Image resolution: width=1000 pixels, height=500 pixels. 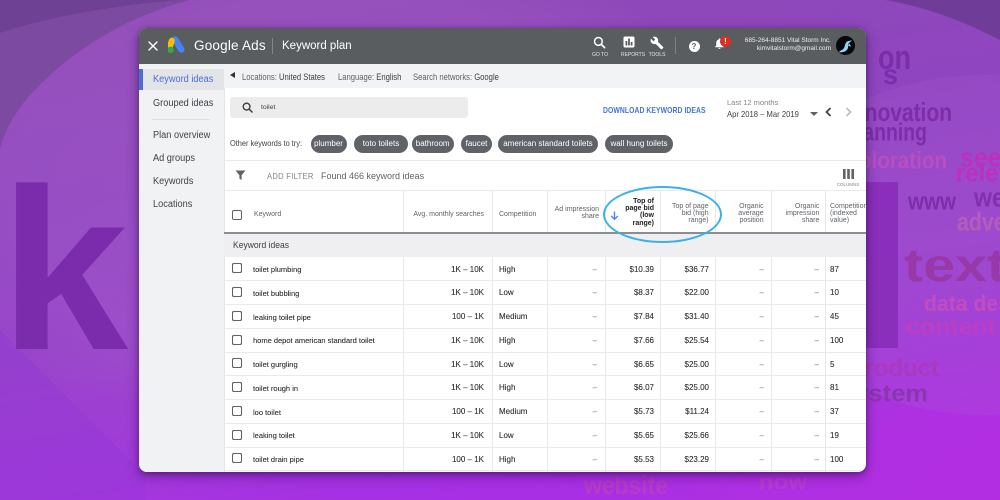 I want to click on svg-text: web, so click(x=986, y=198).